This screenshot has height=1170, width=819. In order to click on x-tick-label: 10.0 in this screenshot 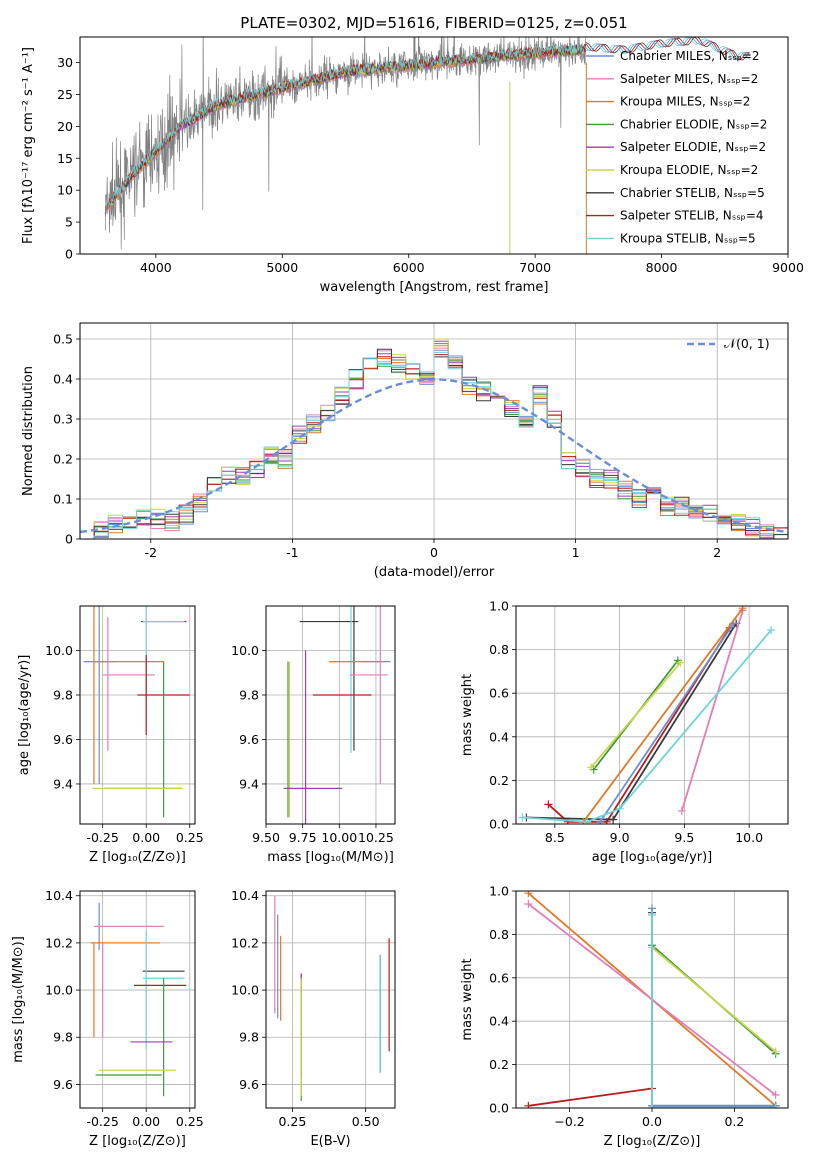, I will do `click(749, 837)`.